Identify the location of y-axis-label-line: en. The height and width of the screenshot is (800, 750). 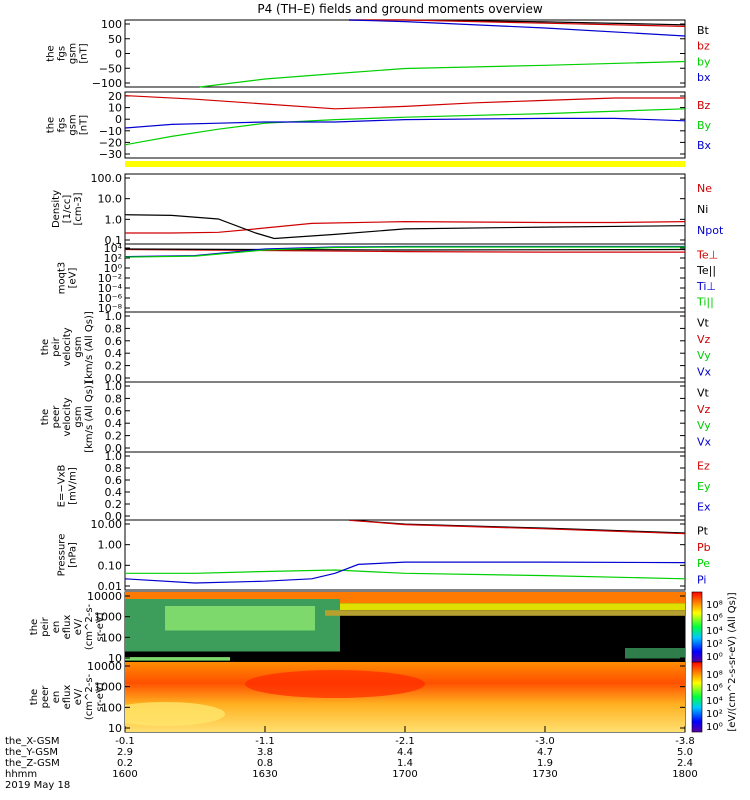
(56, 697).